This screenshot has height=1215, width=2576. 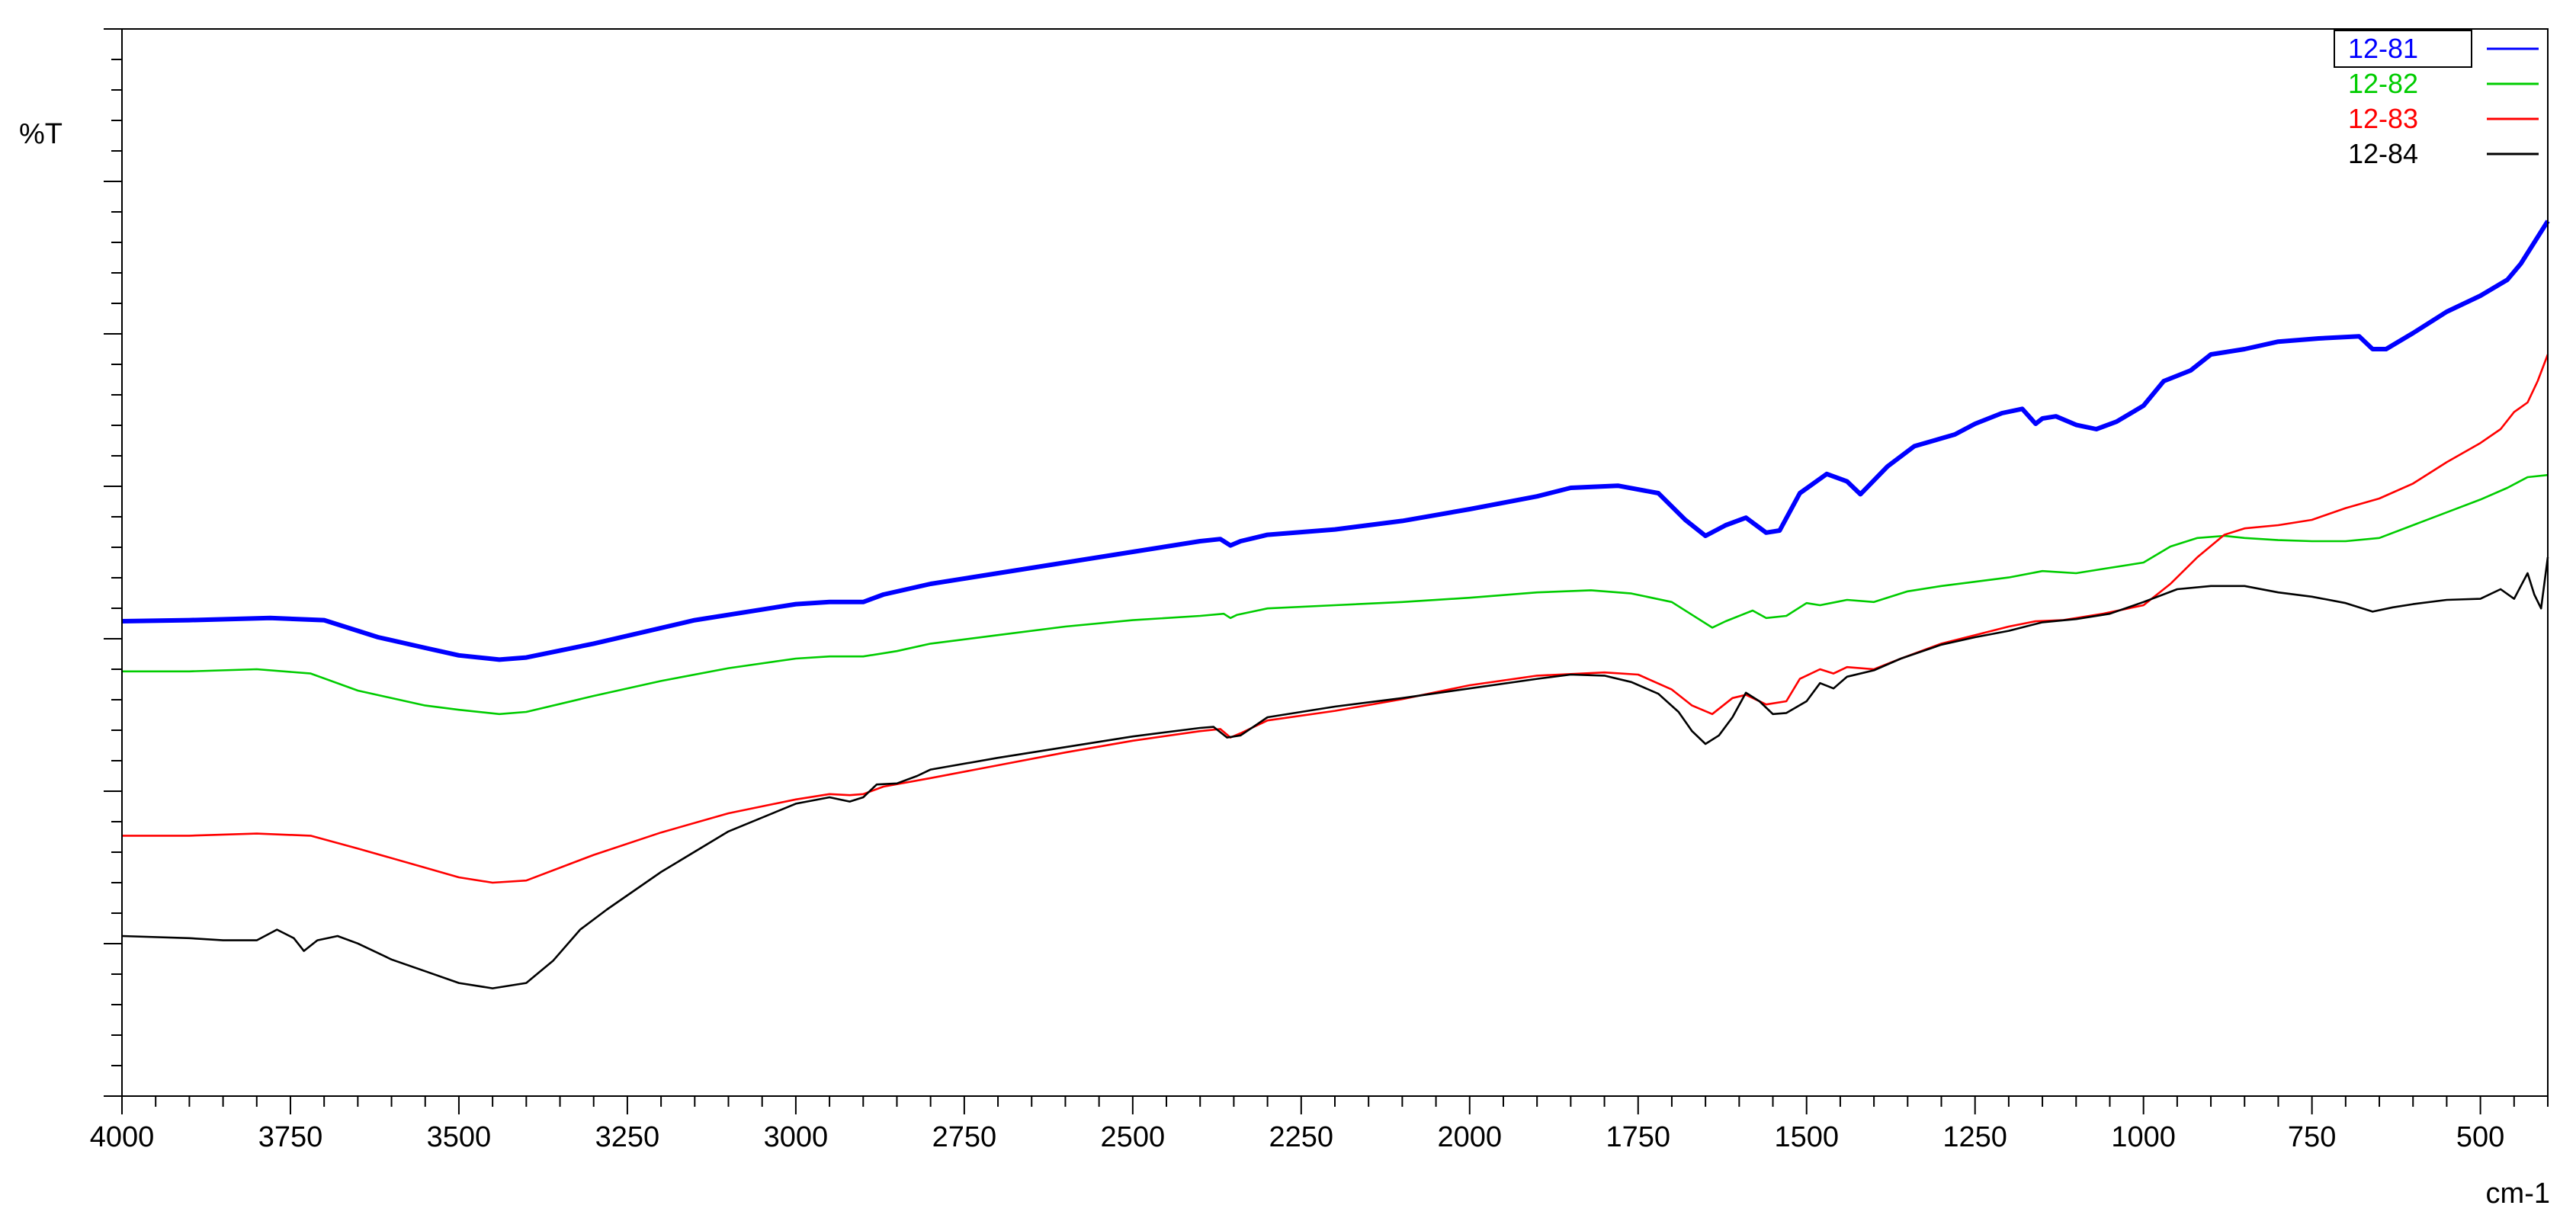 I want to click on legend-selection-box, so click(x=2403, y=49).